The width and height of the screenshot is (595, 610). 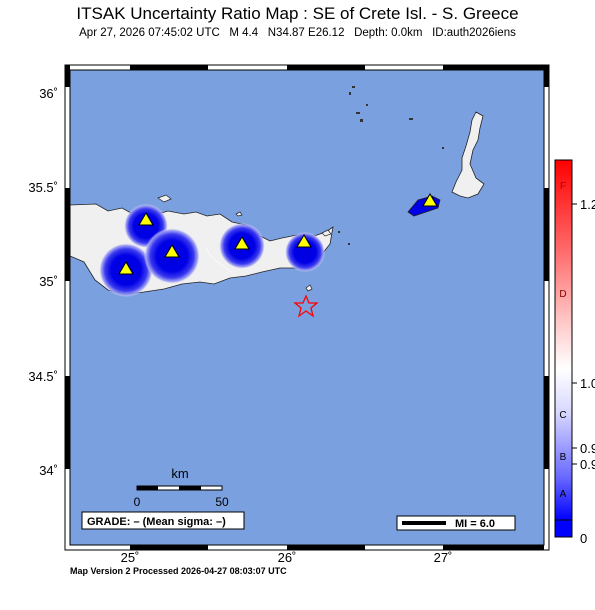 I want to click on mi-text: MI = 6.0, so click(x=475, y=524).